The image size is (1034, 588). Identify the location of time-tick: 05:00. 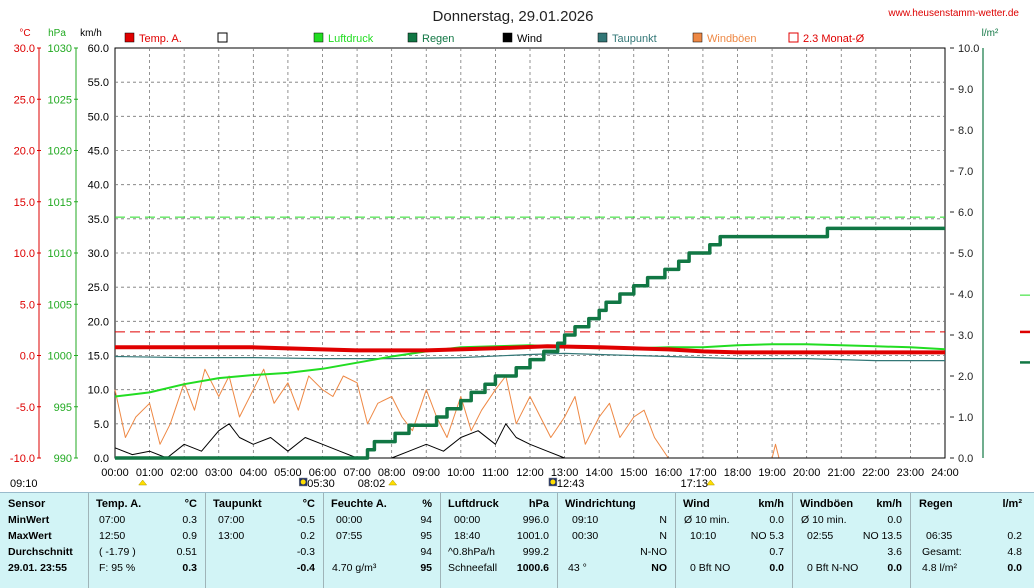
(288, 473).